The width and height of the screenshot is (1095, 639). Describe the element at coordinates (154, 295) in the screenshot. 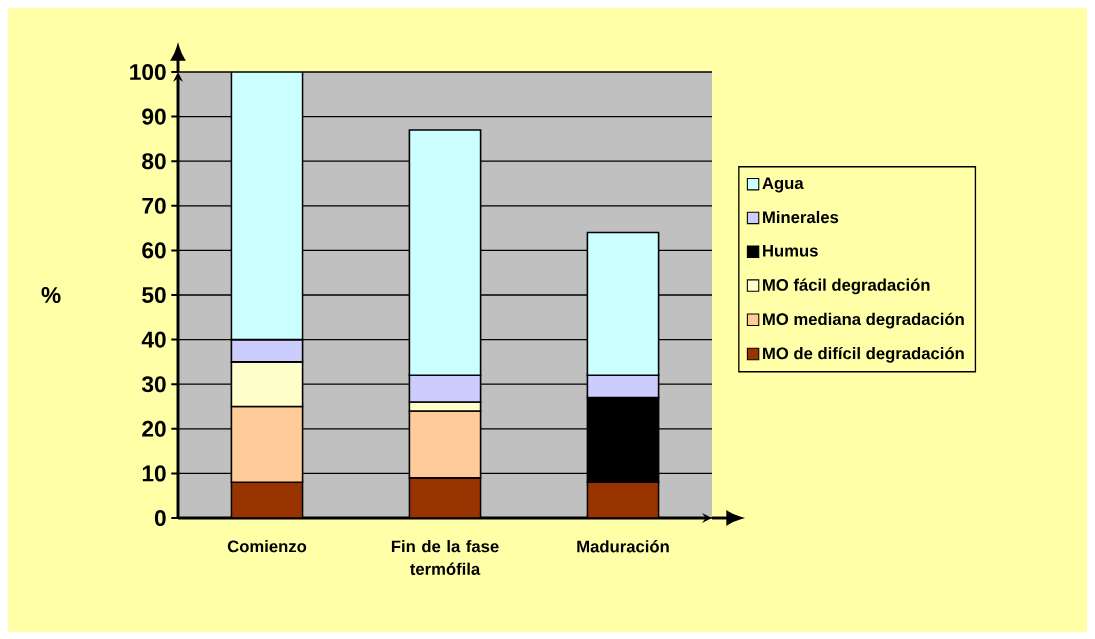

I see `y-tick-label: 50` at that location.